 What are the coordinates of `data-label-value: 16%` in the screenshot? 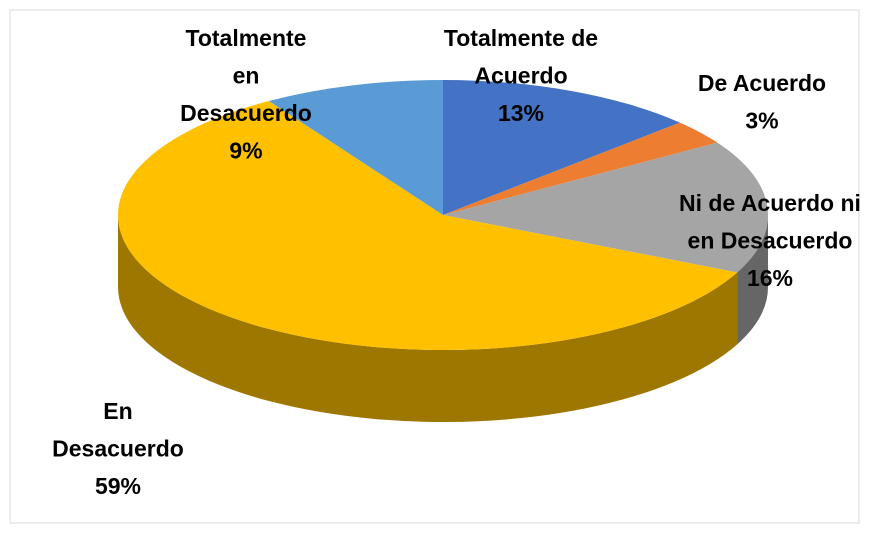 It's located at (770, 278).